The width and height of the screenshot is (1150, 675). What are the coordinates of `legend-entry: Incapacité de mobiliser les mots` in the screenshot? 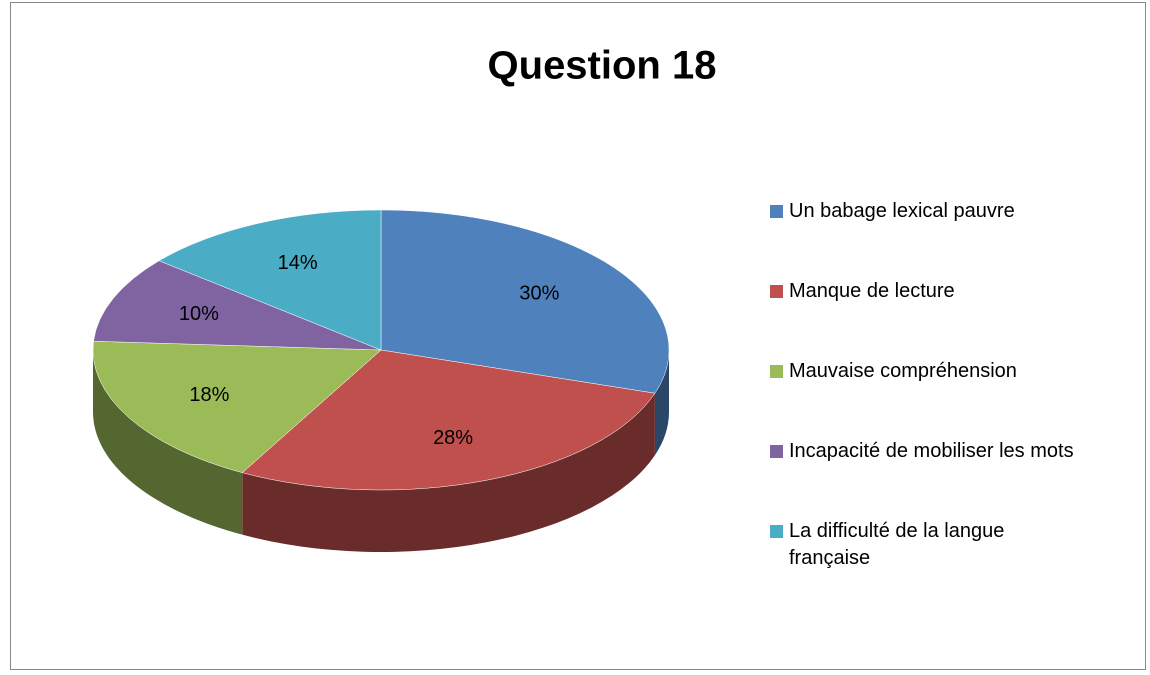 It's located at (922, 451).